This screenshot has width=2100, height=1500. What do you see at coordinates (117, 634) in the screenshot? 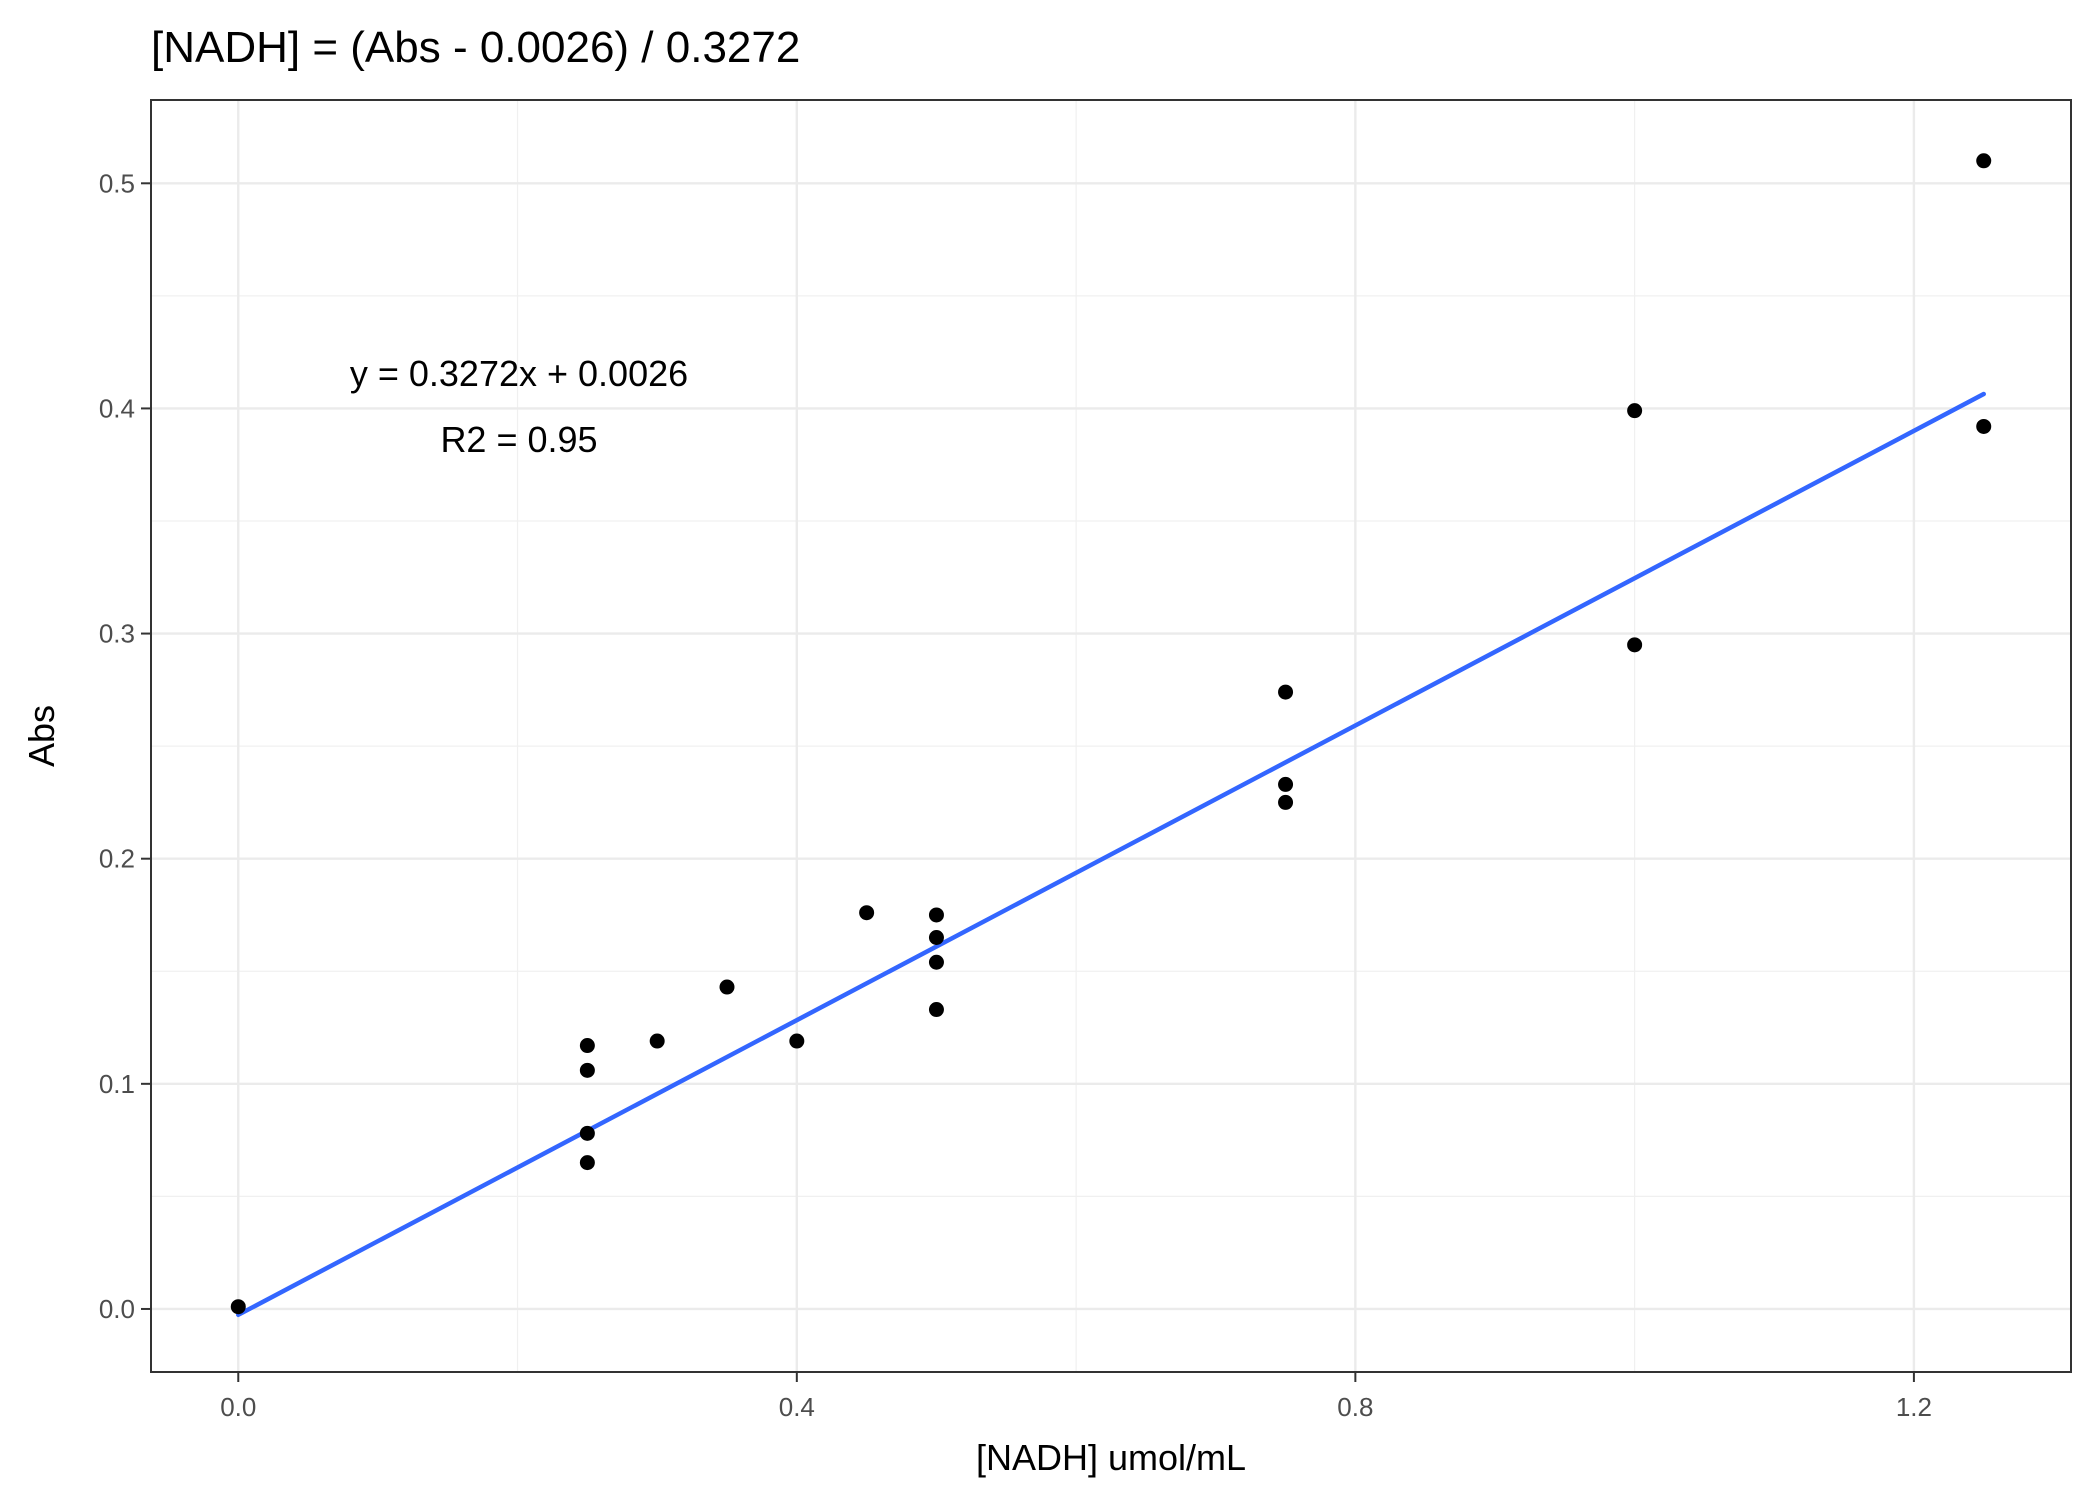
I see `y-tick-label: 0.3` at bounding box center [117, 634].